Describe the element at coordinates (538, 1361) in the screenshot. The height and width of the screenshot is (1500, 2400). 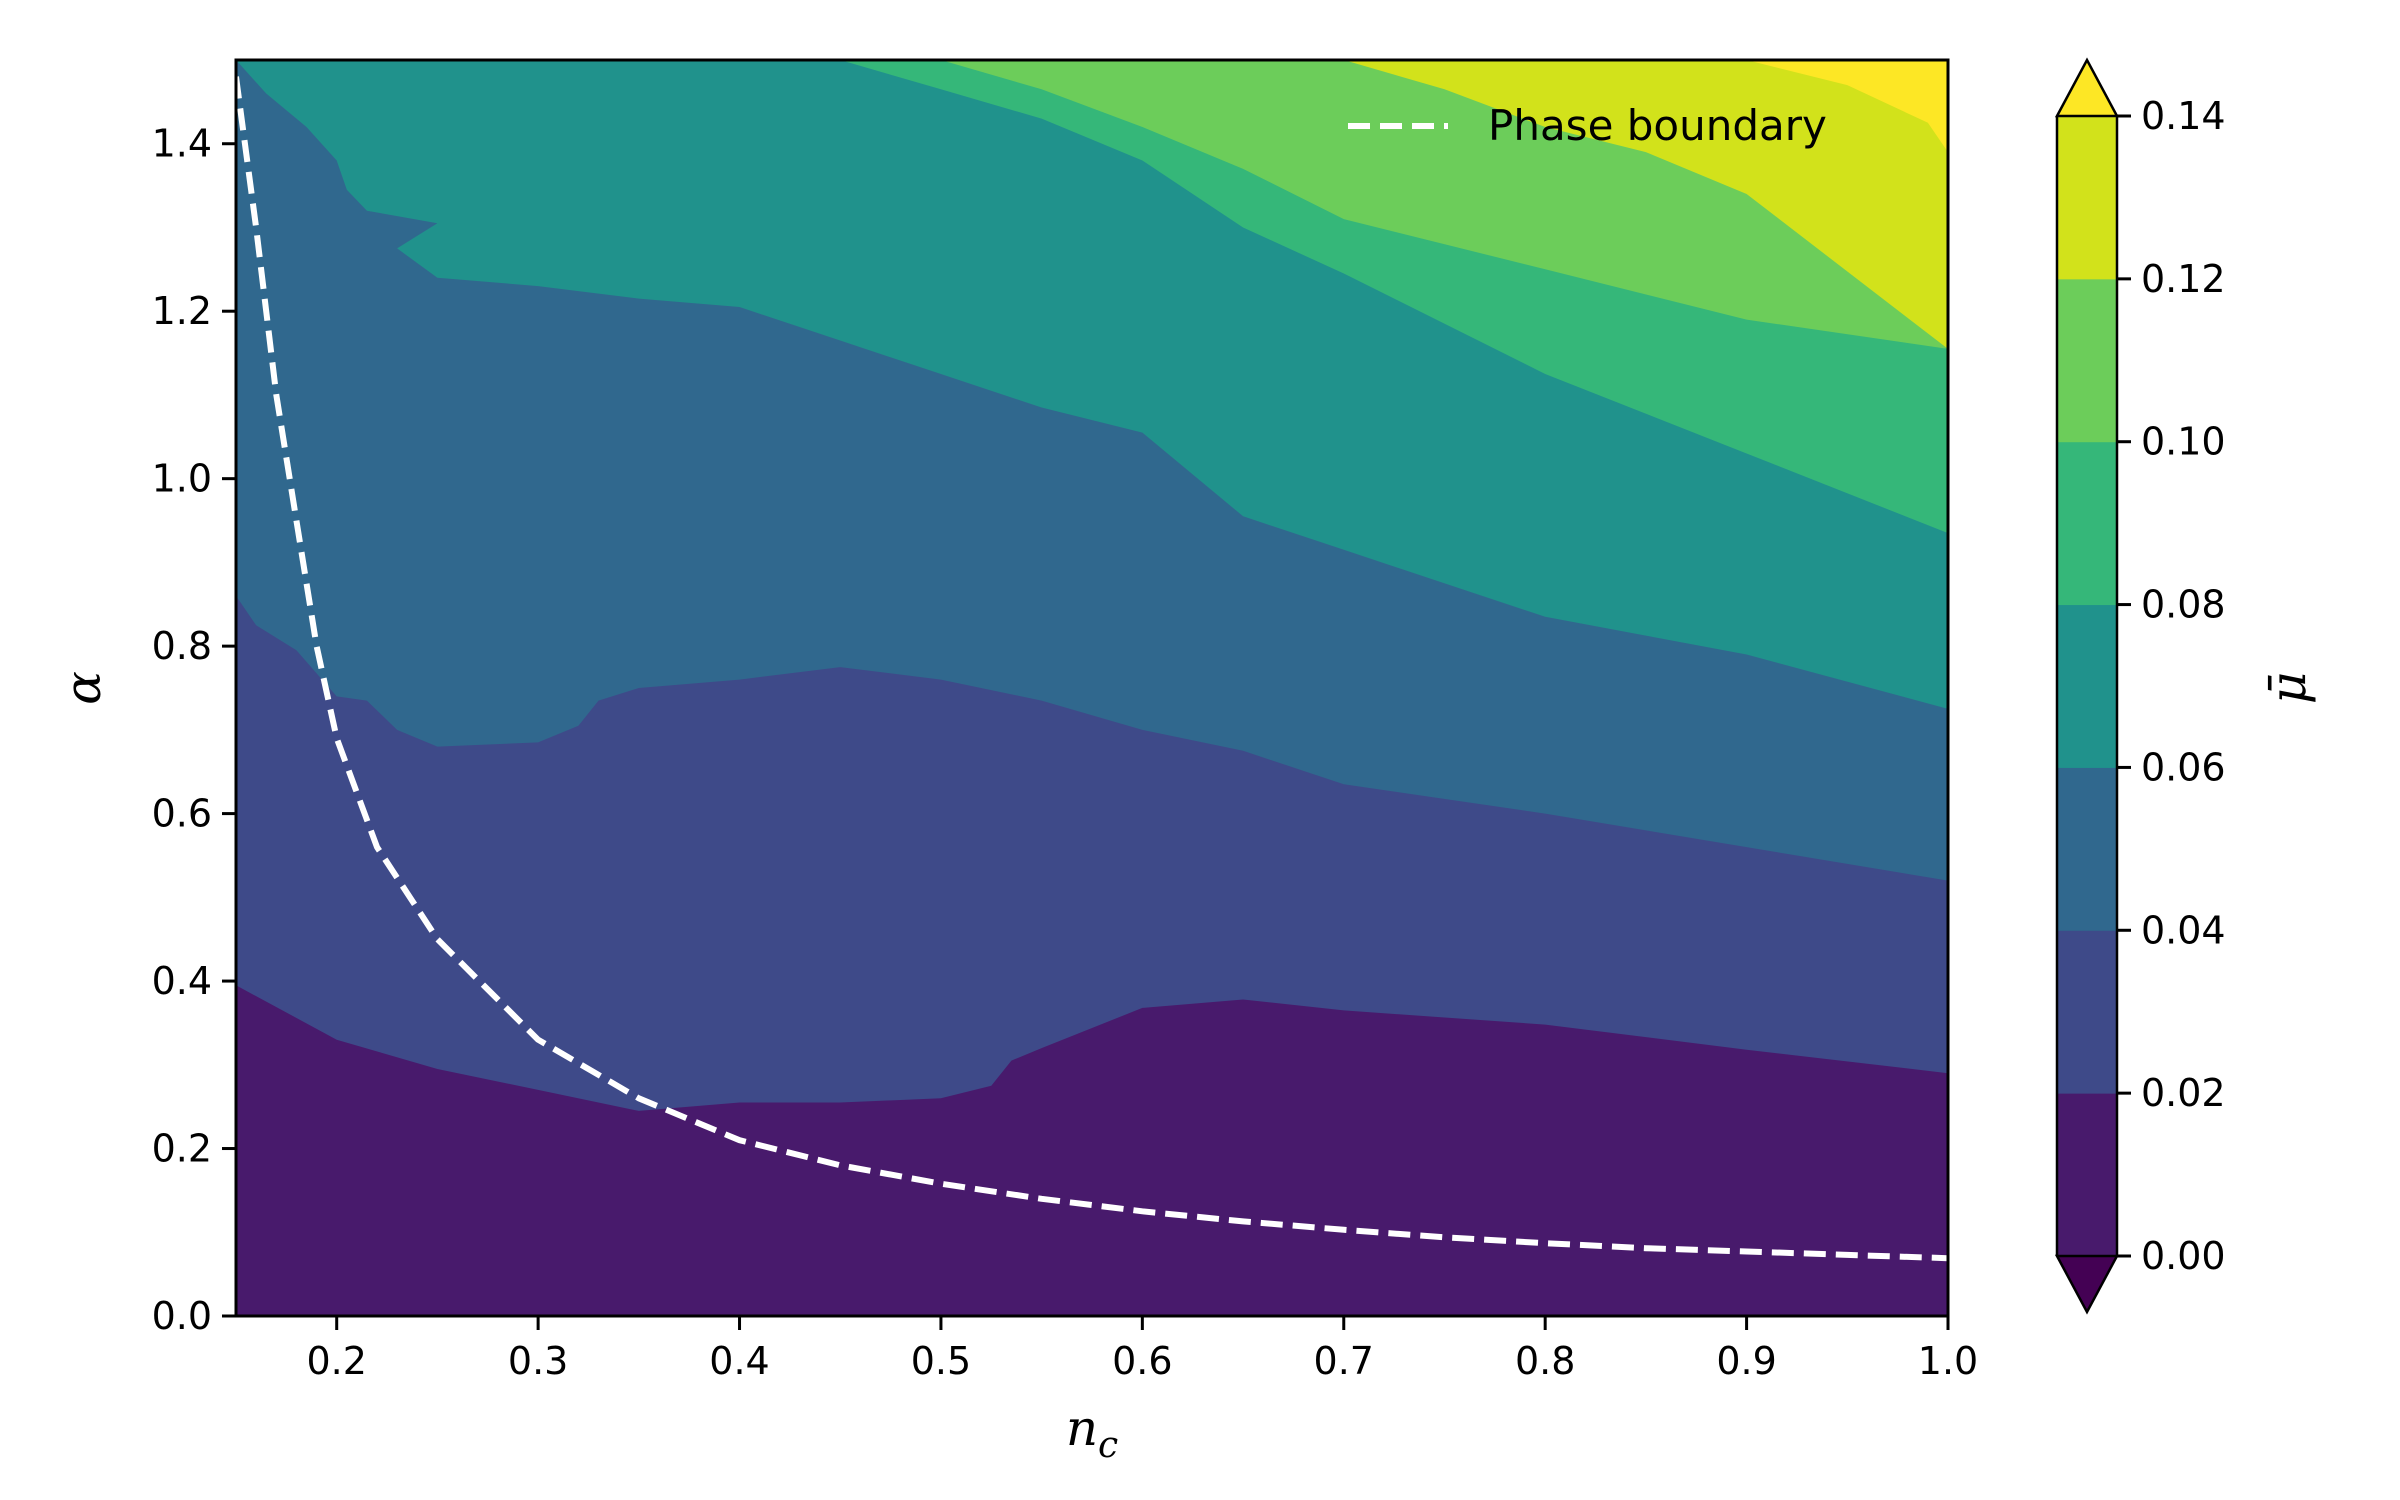
I see `x-tick-label: 0.3` at that location.